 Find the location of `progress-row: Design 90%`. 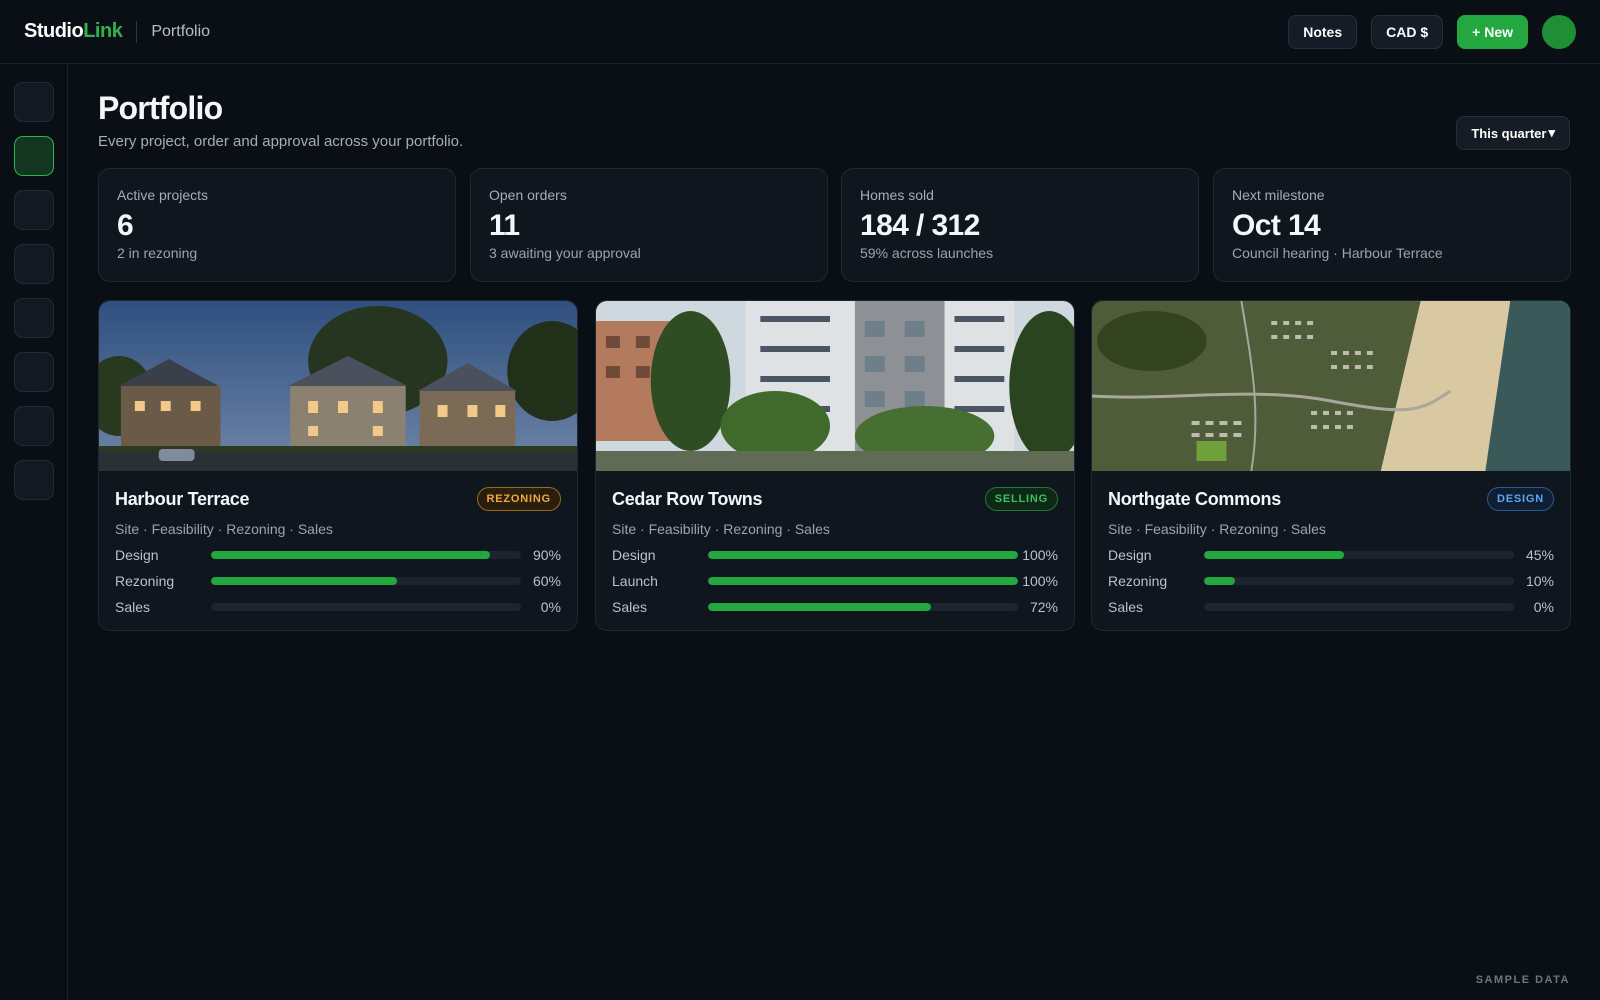

progress-row: Design 90% is located at coordinates (338, 555).